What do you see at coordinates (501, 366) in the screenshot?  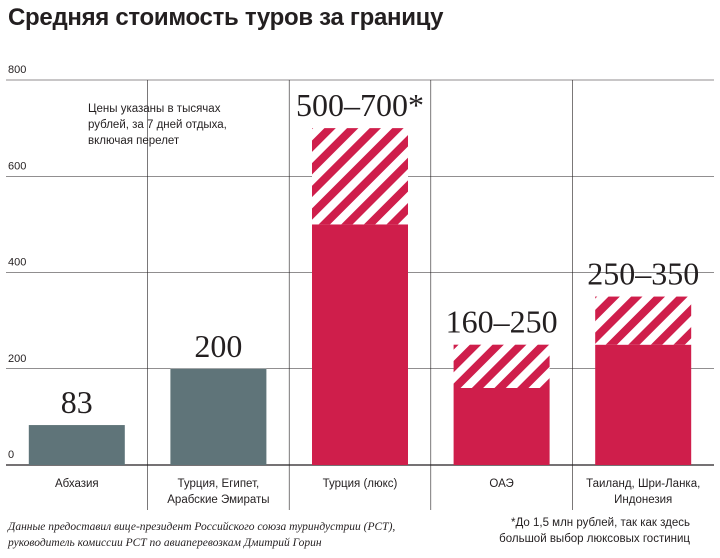 I see `bar-3-range` at bounding box center [501, 366].